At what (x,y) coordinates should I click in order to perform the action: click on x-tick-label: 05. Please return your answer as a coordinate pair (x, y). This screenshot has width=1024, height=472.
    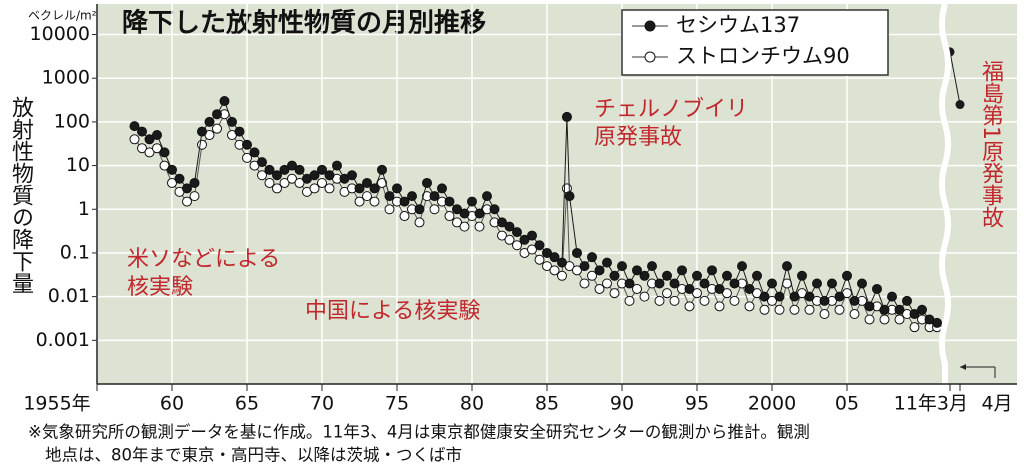
    Looking at the image, I should click on (847, 404).